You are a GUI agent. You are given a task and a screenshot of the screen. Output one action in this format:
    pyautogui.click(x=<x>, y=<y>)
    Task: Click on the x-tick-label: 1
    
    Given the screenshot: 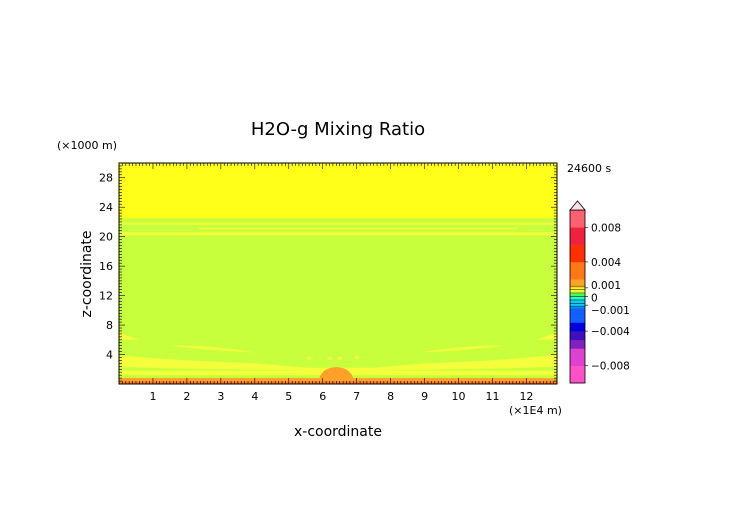 What is the action you would take?
    pyautogui.click(x=152, y=396)
    